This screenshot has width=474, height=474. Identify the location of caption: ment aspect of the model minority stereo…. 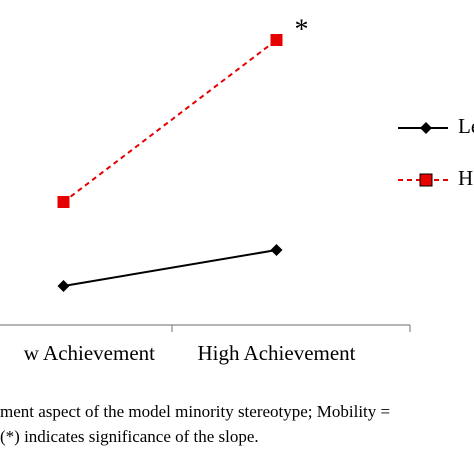
(195, 411).